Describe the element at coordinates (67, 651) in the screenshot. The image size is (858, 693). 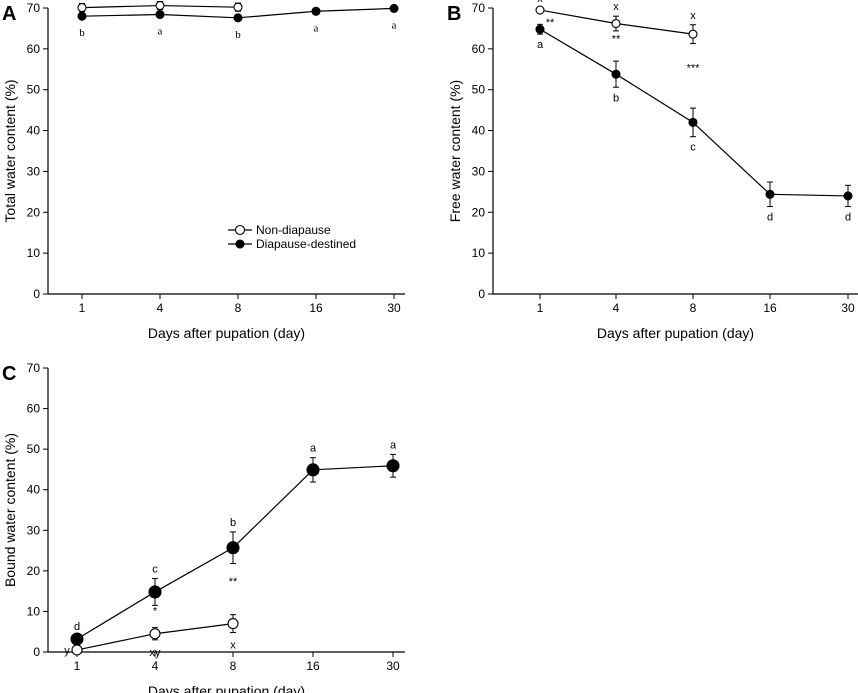
I see `significance-letter: y` at that location.